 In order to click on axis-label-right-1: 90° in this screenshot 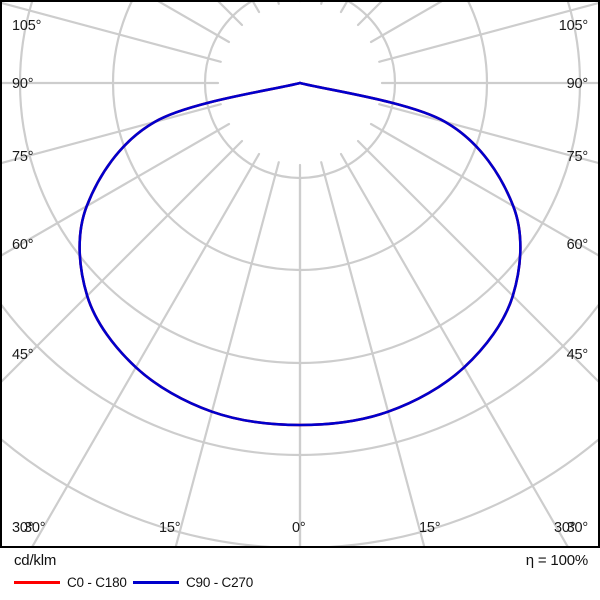, I will do `click(577, 84)`.